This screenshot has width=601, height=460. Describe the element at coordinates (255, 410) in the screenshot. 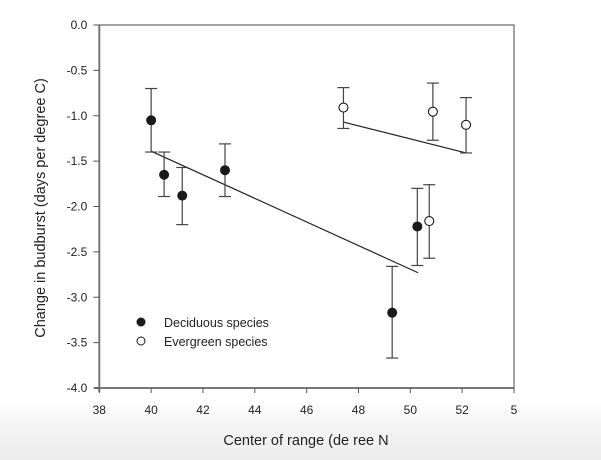

I see `x-tick-label: 44` at that location.